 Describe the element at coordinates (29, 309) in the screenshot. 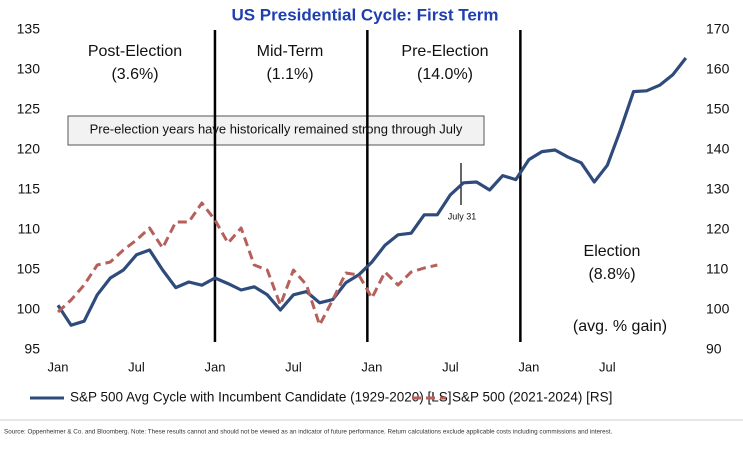

I see `y-tick-label: 100` at that location.